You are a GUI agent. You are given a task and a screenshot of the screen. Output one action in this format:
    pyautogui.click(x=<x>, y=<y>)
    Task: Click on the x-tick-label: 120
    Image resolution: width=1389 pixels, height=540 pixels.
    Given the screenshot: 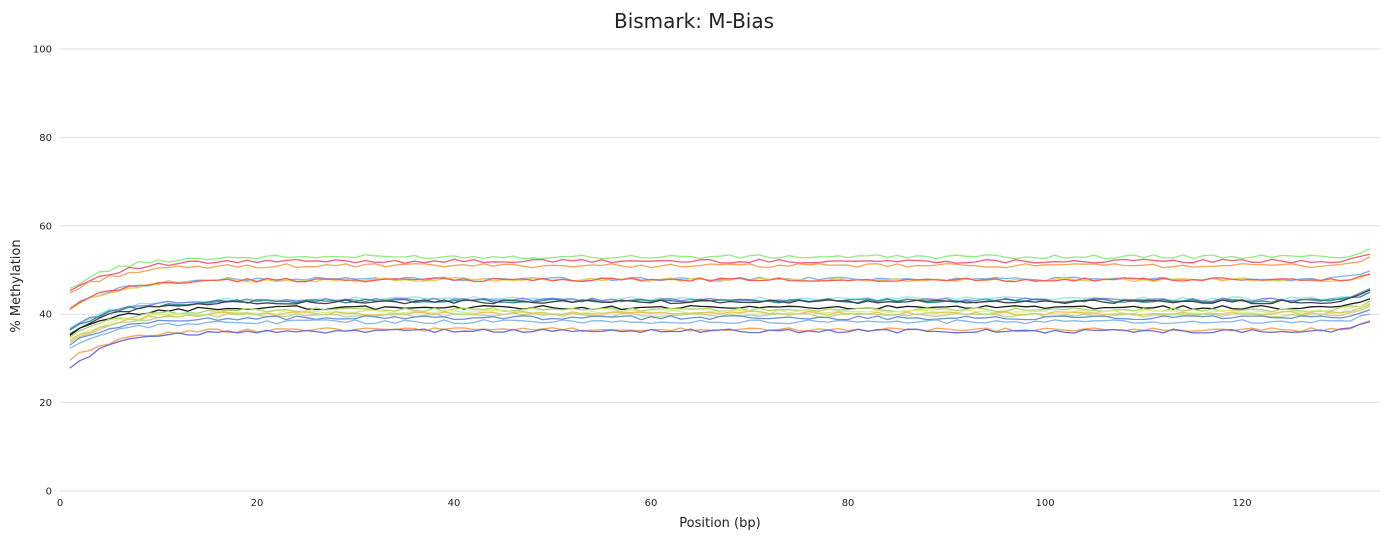 What is the action you would take?
    pyautogui.click(x=1242, y=503)
    